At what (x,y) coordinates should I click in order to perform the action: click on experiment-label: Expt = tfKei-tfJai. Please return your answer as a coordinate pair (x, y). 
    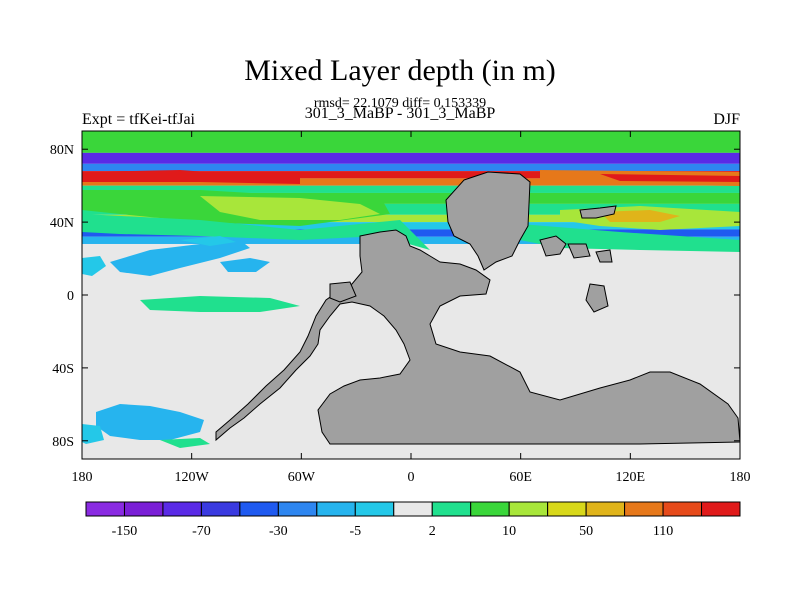
    Looking at the image, I should click on (138, 119).